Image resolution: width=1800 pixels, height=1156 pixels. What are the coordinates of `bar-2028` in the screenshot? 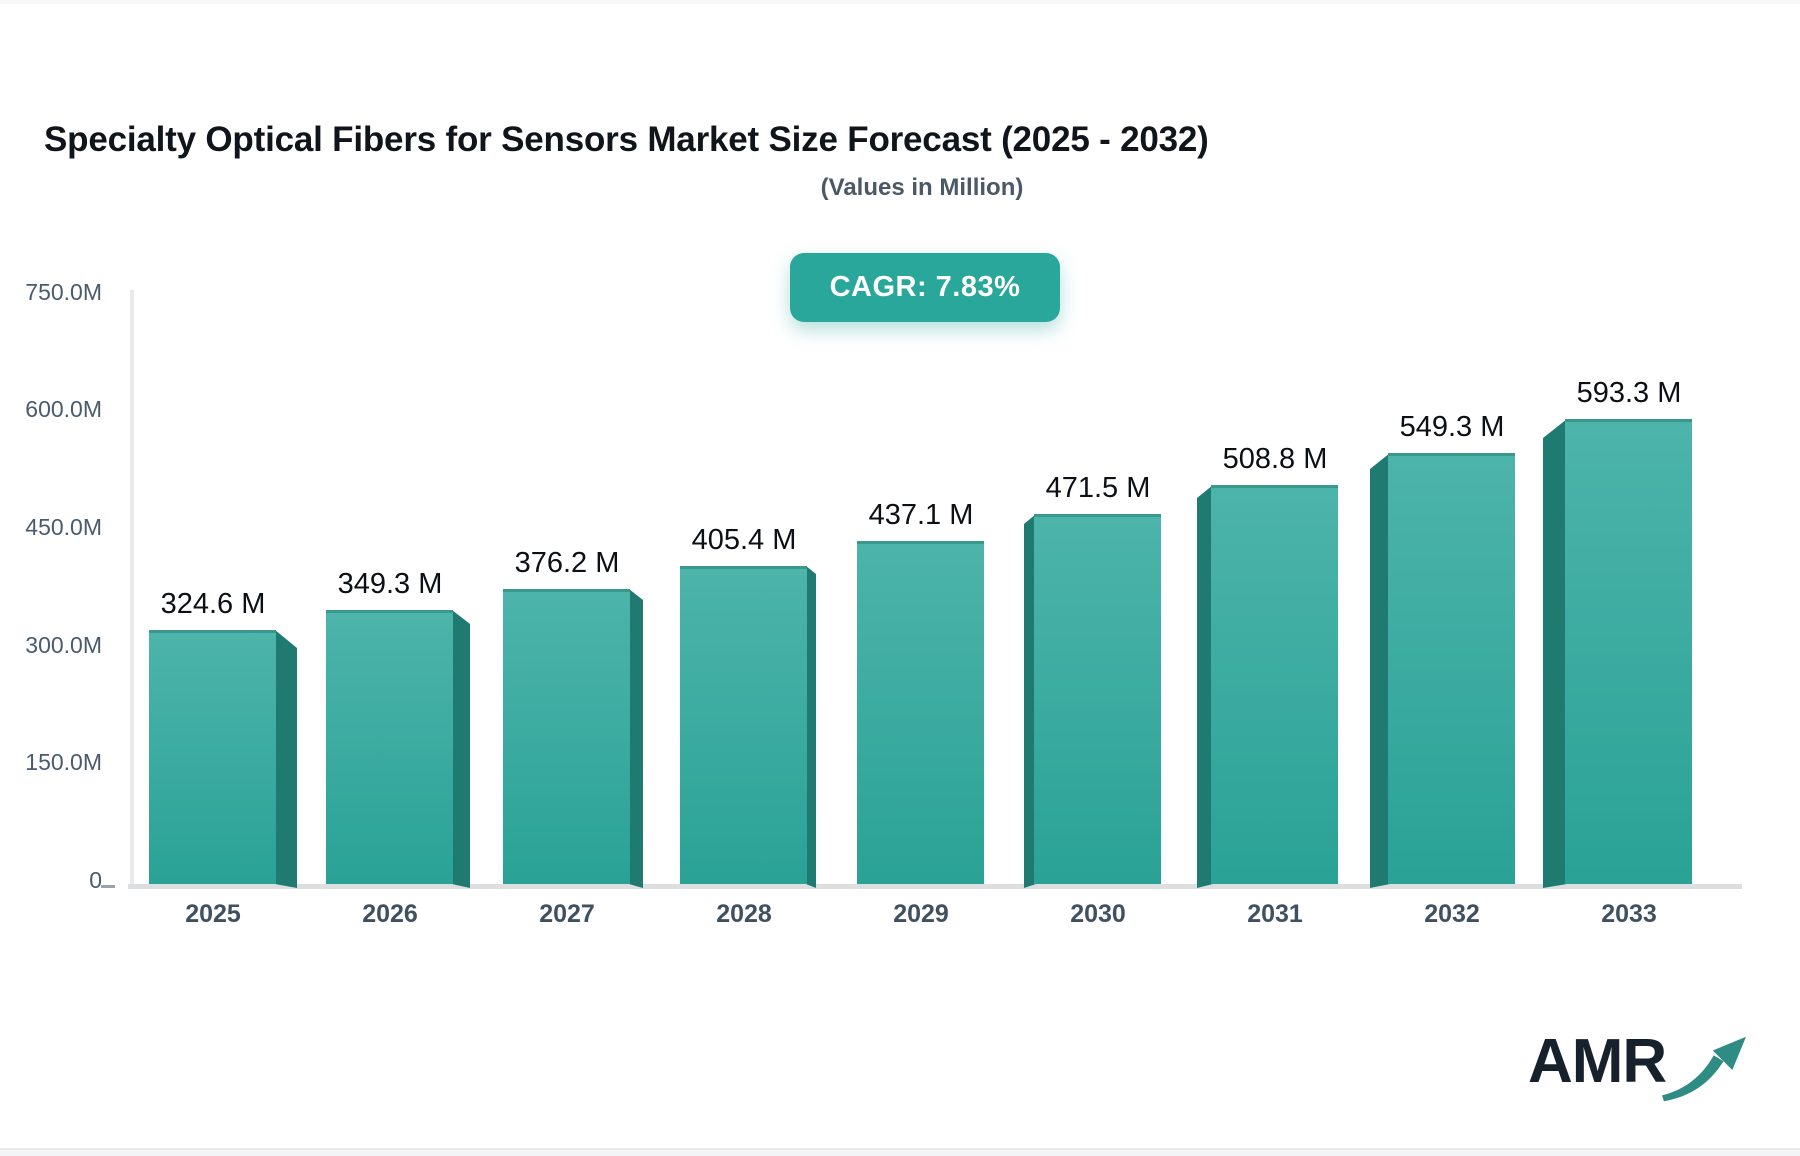 It's located at (743, 725).